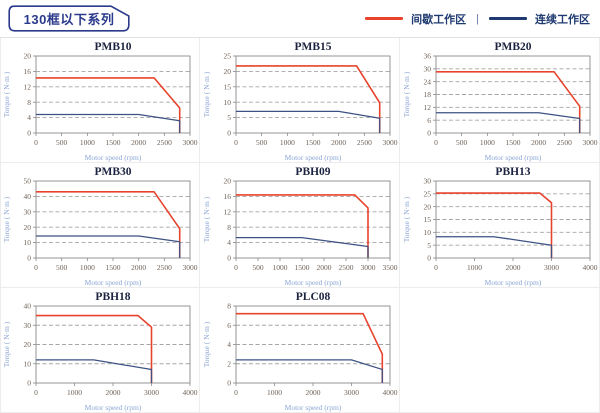 The height and width of the screenshot is (413, 600). I want to click on svg-text: 40, so click(28, 196).